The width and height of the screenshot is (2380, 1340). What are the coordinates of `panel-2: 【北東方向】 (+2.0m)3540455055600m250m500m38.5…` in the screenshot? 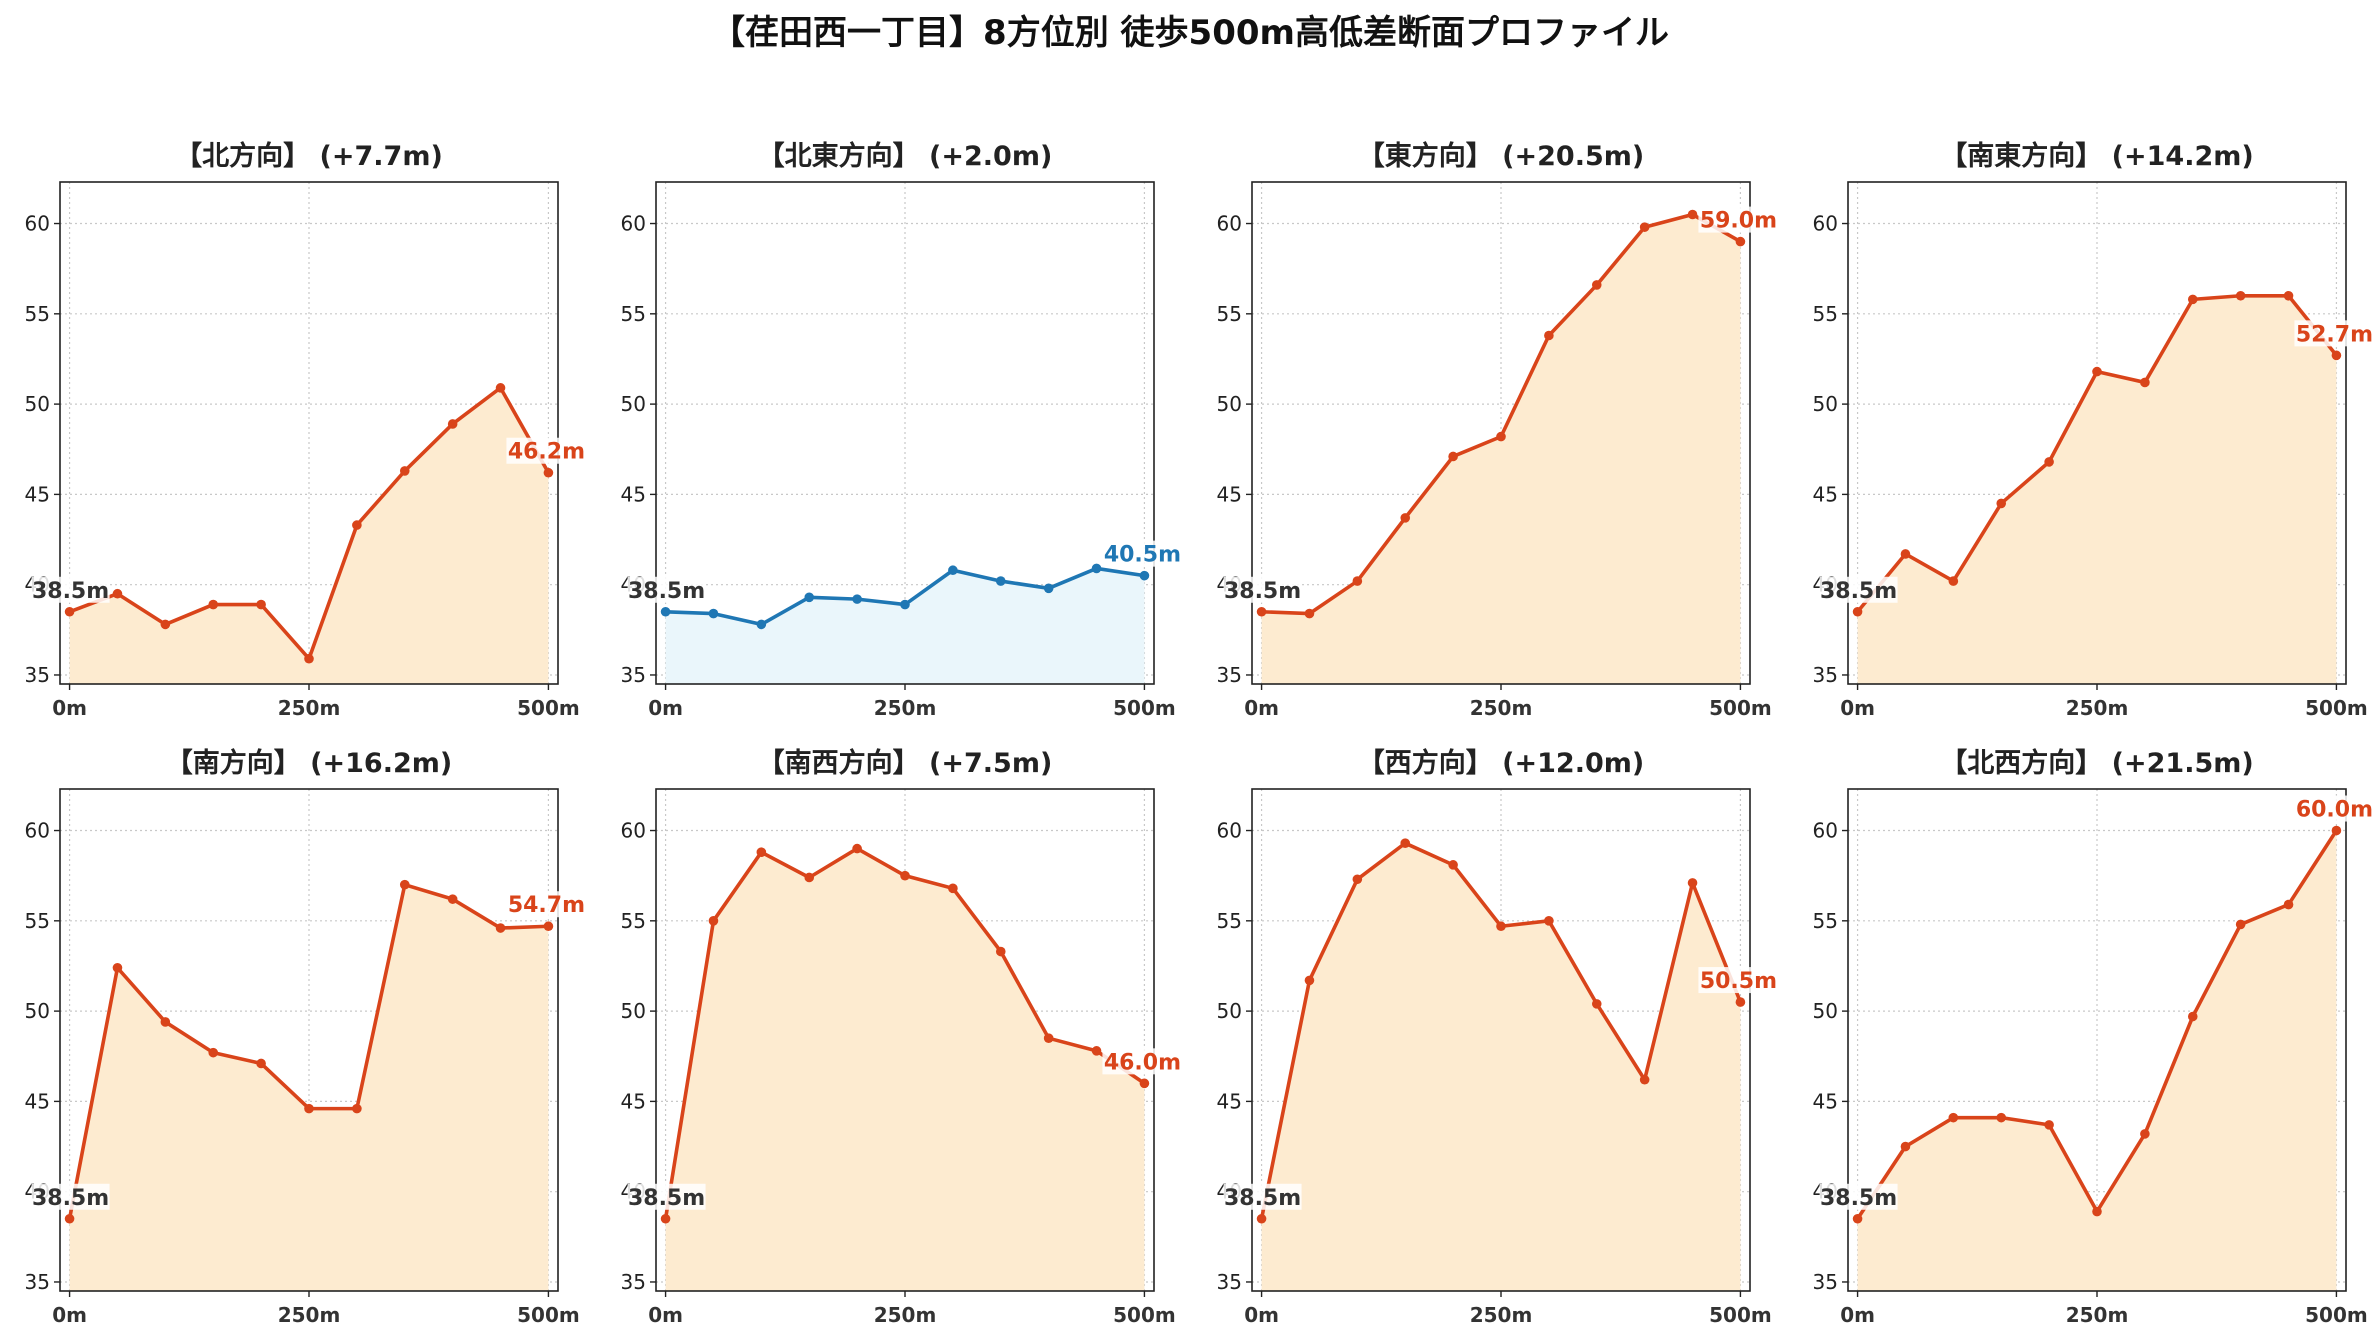 It's located at (902, 430).